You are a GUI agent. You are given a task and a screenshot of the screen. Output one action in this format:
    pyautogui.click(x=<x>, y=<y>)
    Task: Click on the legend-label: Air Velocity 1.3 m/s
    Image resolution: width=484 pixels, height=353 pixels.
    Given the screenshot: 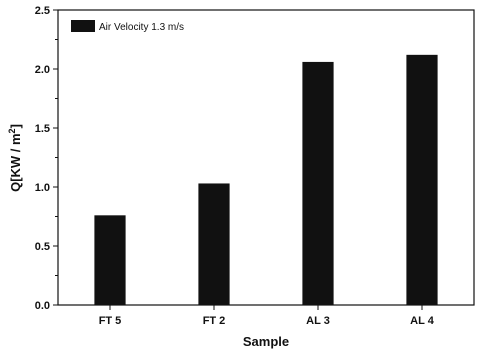 What is the action you would take?
    pyautogui.click(x=141, y=27)
    